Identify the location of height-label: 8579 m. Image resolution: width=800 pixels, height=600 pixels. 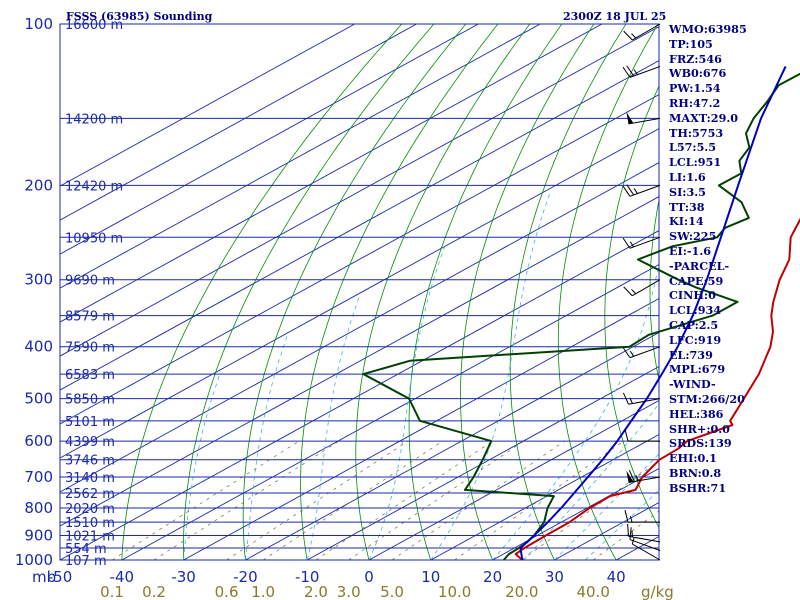
(90, 317).